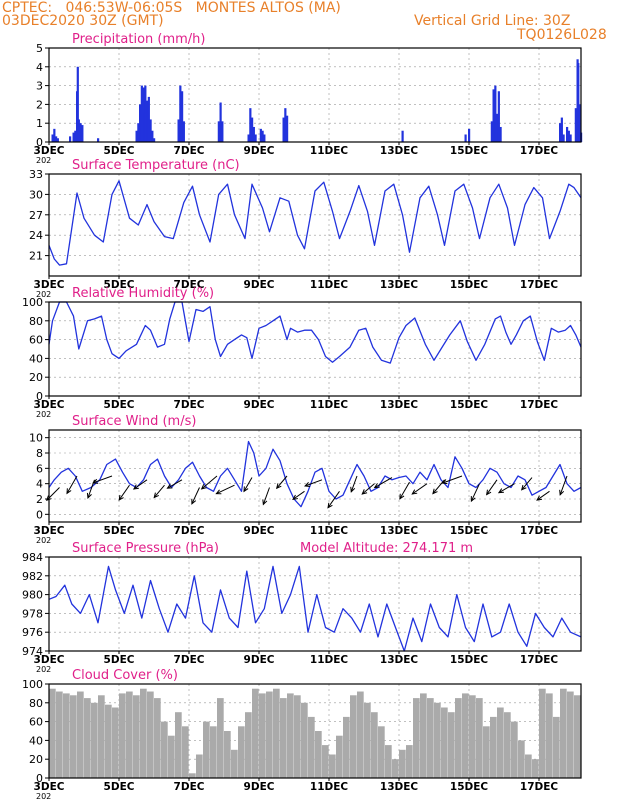 The image size is (618, 800). What do you see at coordinates (399, 787) in the screenshot?
I see `x-tick-label: 13DEC` at bounding box center [399, 787].